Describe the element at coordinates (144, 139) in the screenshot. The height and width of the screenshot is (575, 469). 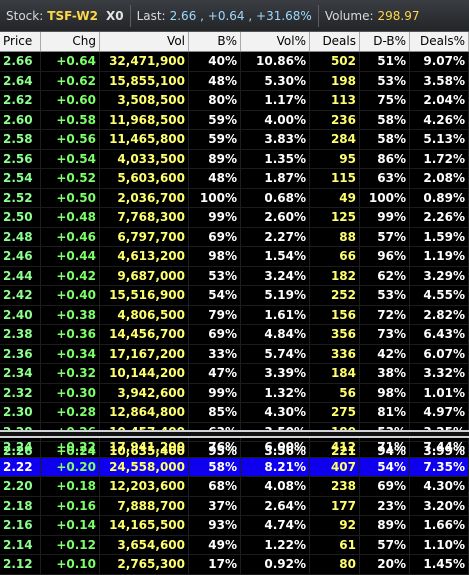
I see `cell-vol: 11,465,800` at that location.